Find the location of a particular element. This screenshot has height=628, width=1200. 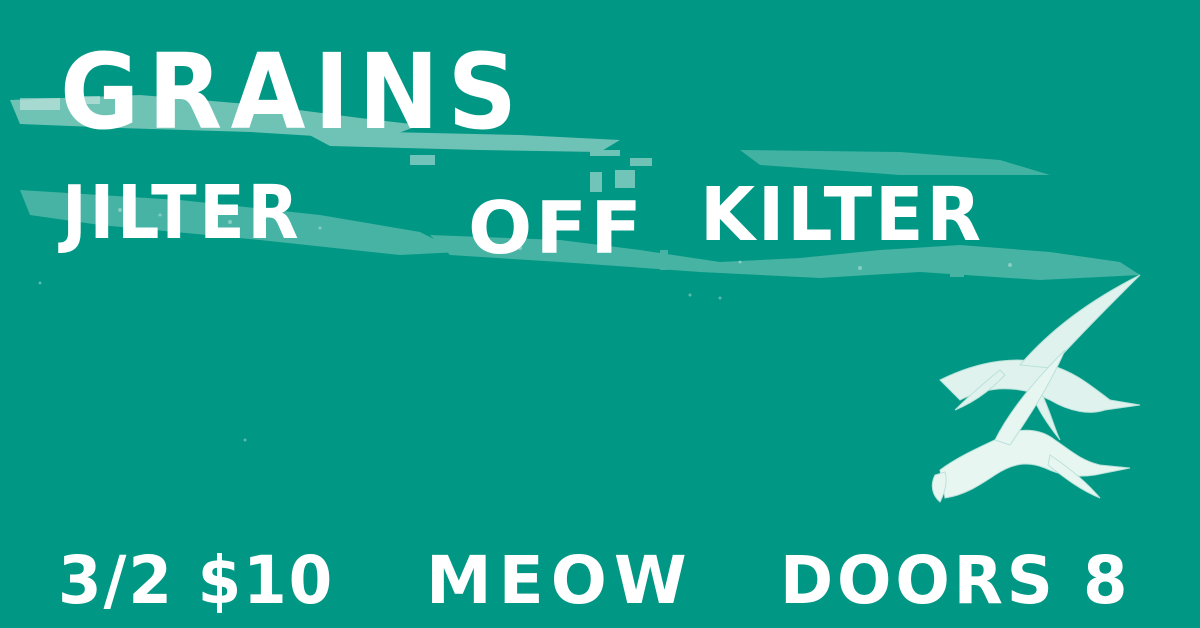

support-act-title: JILTER OFF KILTER is located at coordinates (521, 217).